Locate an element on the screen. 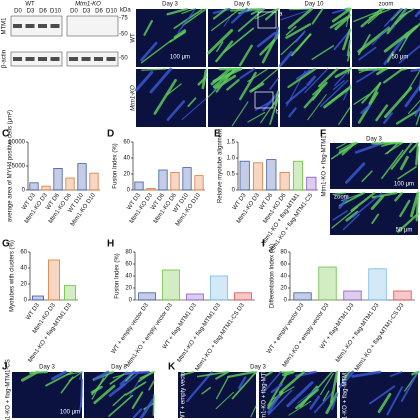 Image resolution: width=420 pixels, height=420 pixels. label: Mtm1-KO + flag-MTM1 is located at coordinates (265, 392).